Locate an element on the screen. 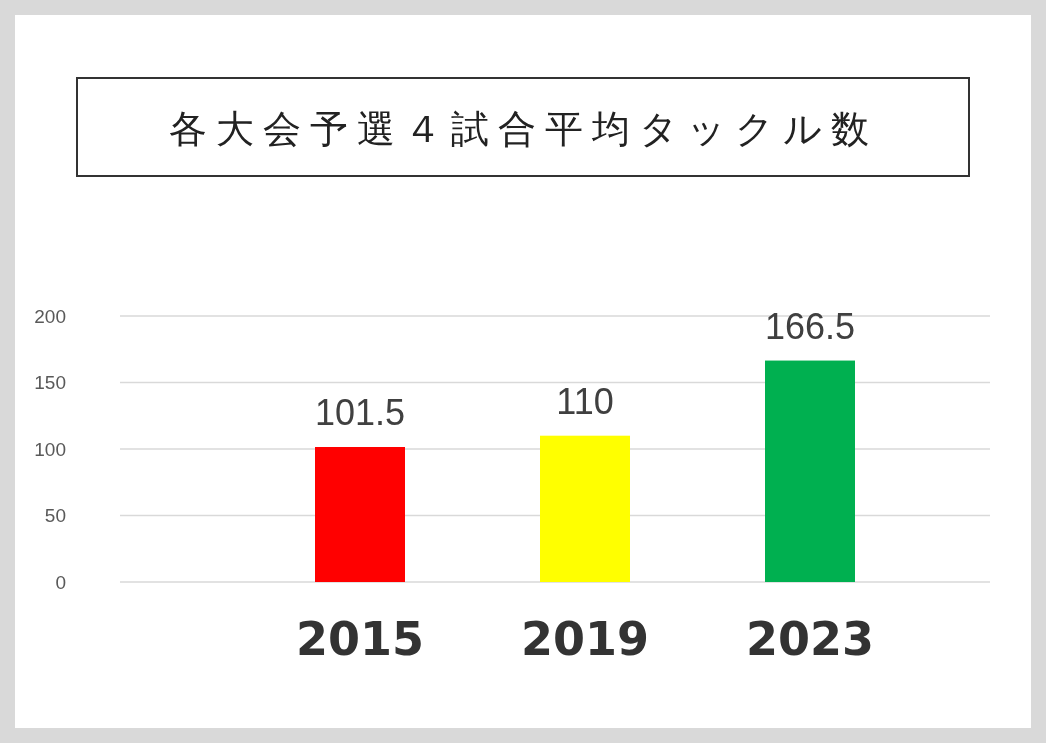  chart-title: 各大会予選４試合平均タックル数 is located at coordinates (523, 129).